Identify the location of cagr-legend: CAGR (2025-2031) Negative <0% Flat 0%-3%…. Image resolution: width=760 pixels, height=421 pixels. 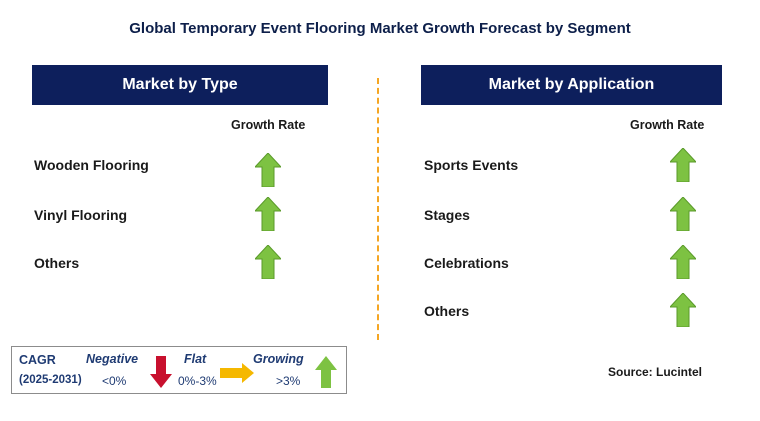
(179, 370).